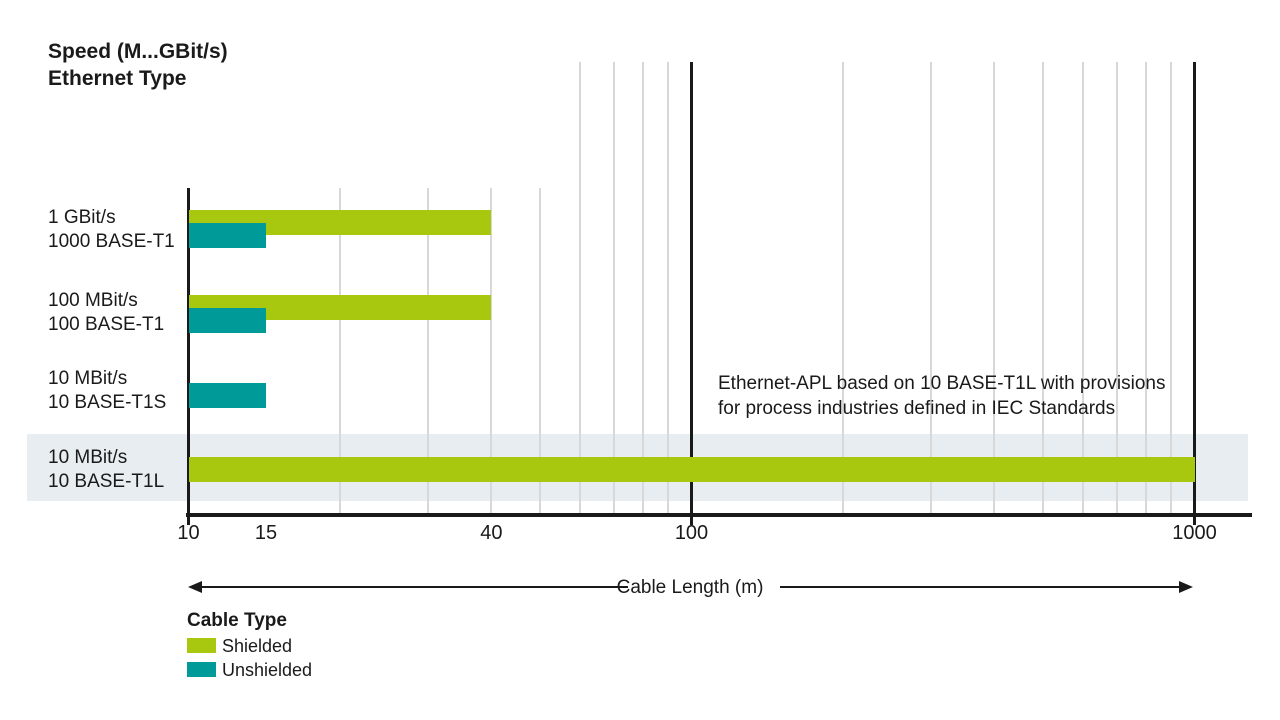 The width and height of the screenshot is (1280, 720). I want to click on row-label-ethernet-type: 1000 BASE-T1, so click(111, 241).